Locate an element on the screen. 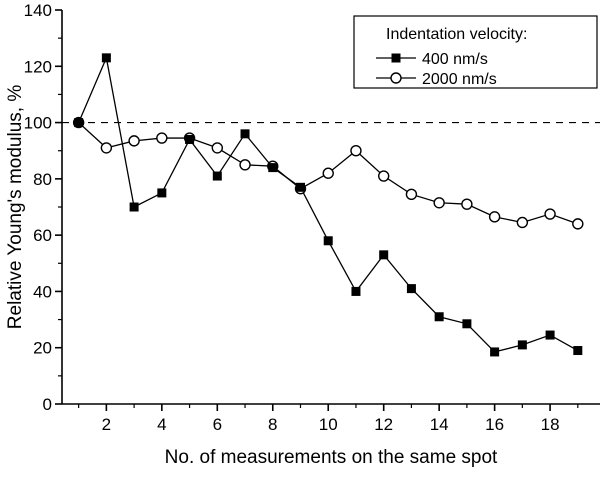 Image resolution: width=613 pixels, height=481 pixels. x-tick-label: 8 is located at coordinates (272, 424).